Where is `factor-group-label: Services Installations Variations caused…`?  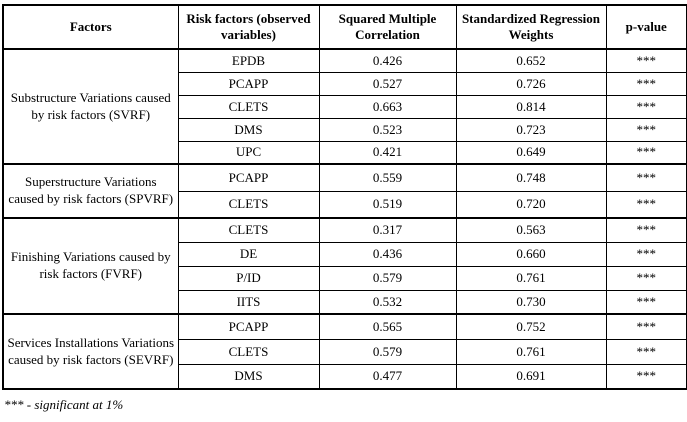 factor-group-label: Services Installations Variations caused… is located at coordinates (90, 351).